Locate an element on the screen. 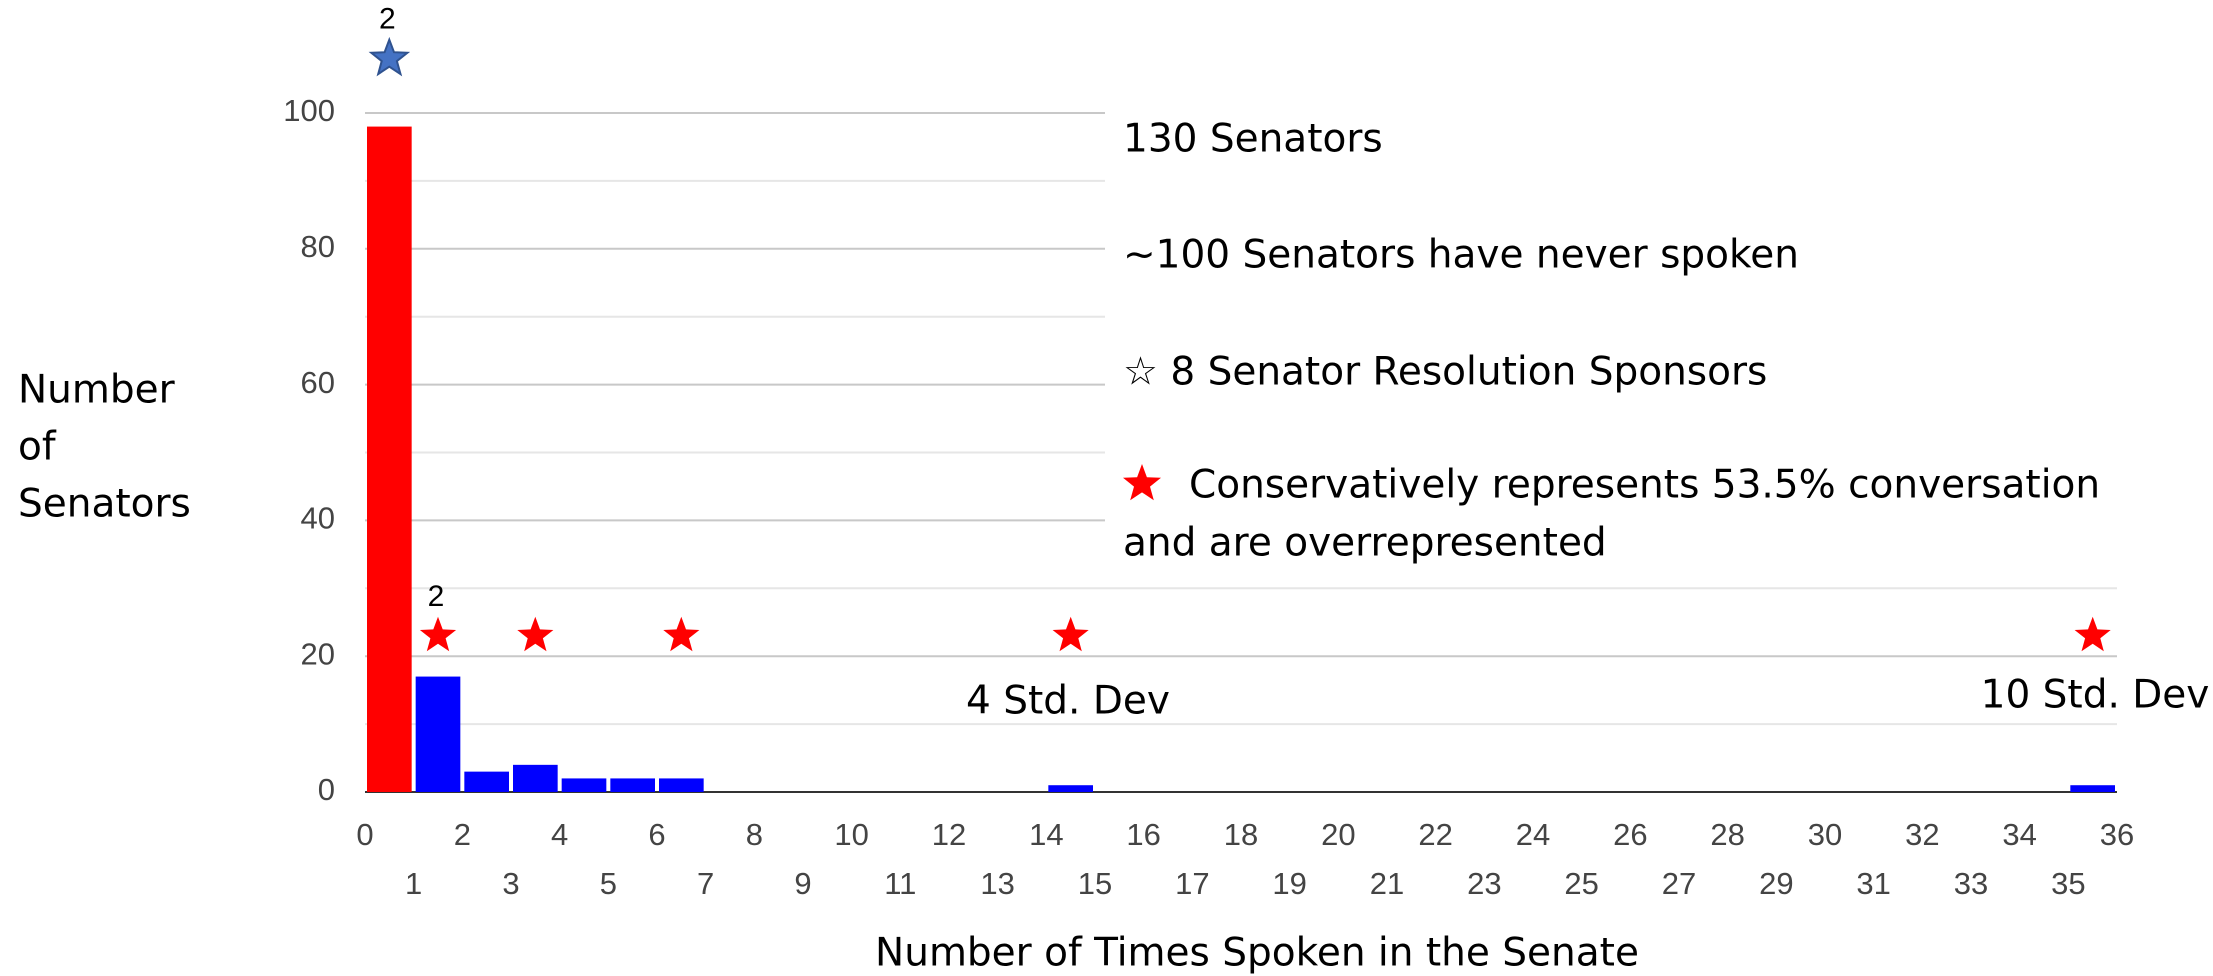 The image size is (2213, 976). x-axis-label: Number of Times Spoken in the Senate is located at coordinates (1257, 953).